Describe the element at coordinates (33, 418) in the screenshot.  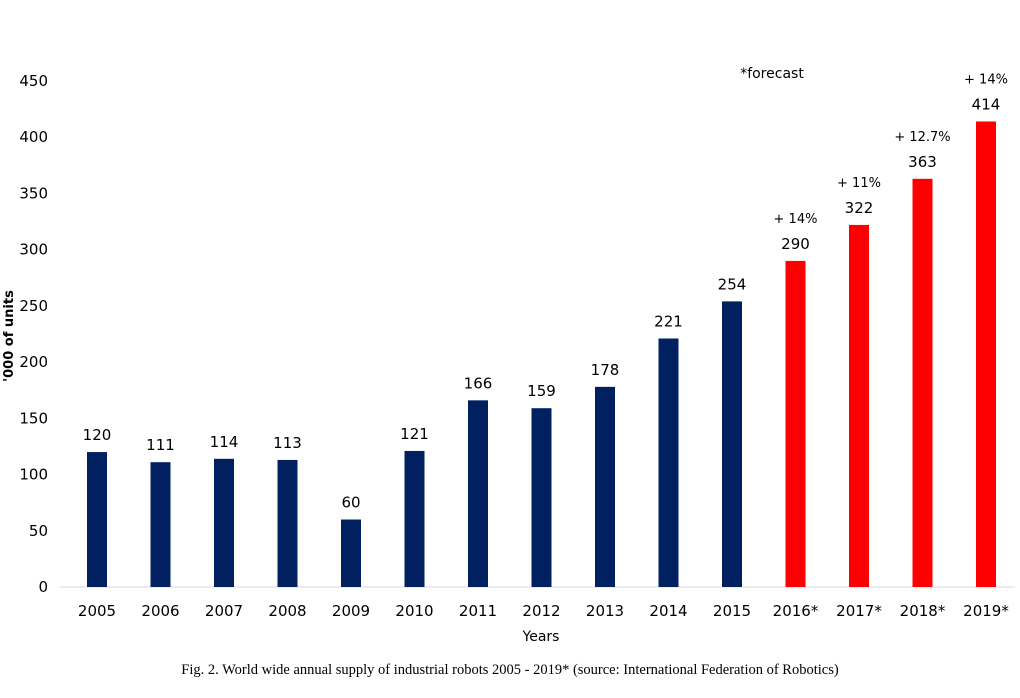
I see `y-tick-label: 150` at that location.